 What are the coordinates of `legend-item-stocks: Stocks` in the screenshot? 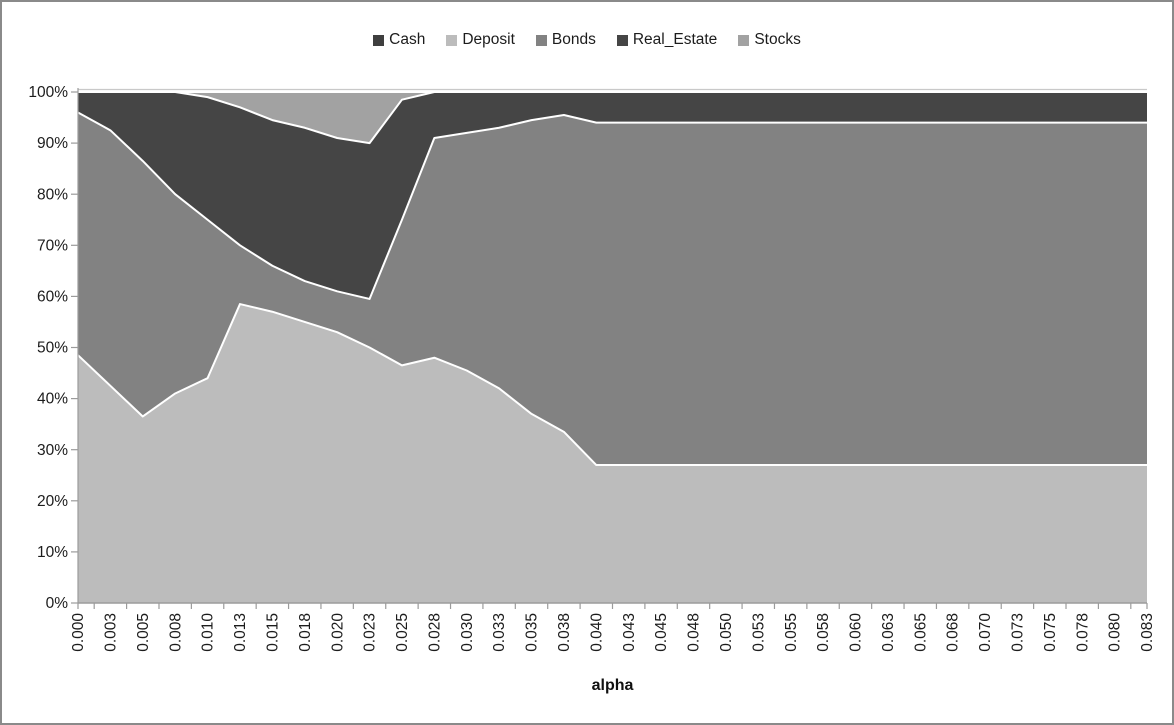 It's located at (769, 40).